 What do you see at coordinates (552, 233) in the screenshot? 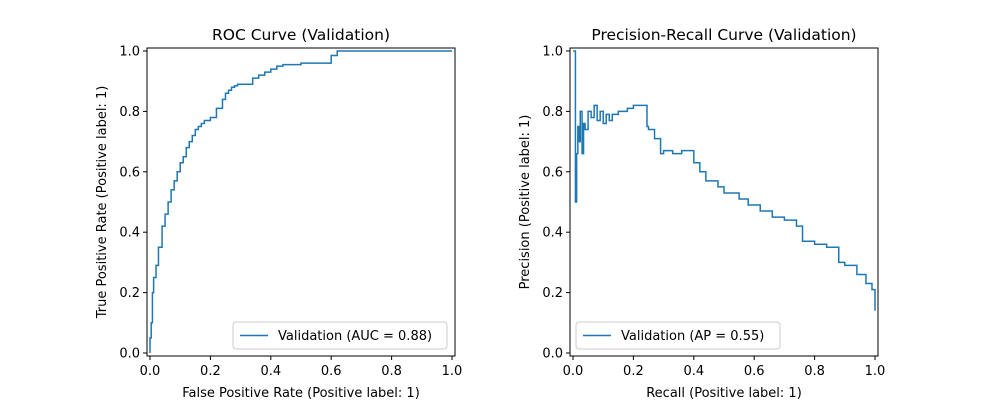
I see `pr-y-tick-label: 0.4` at bounding box center [552, 233].